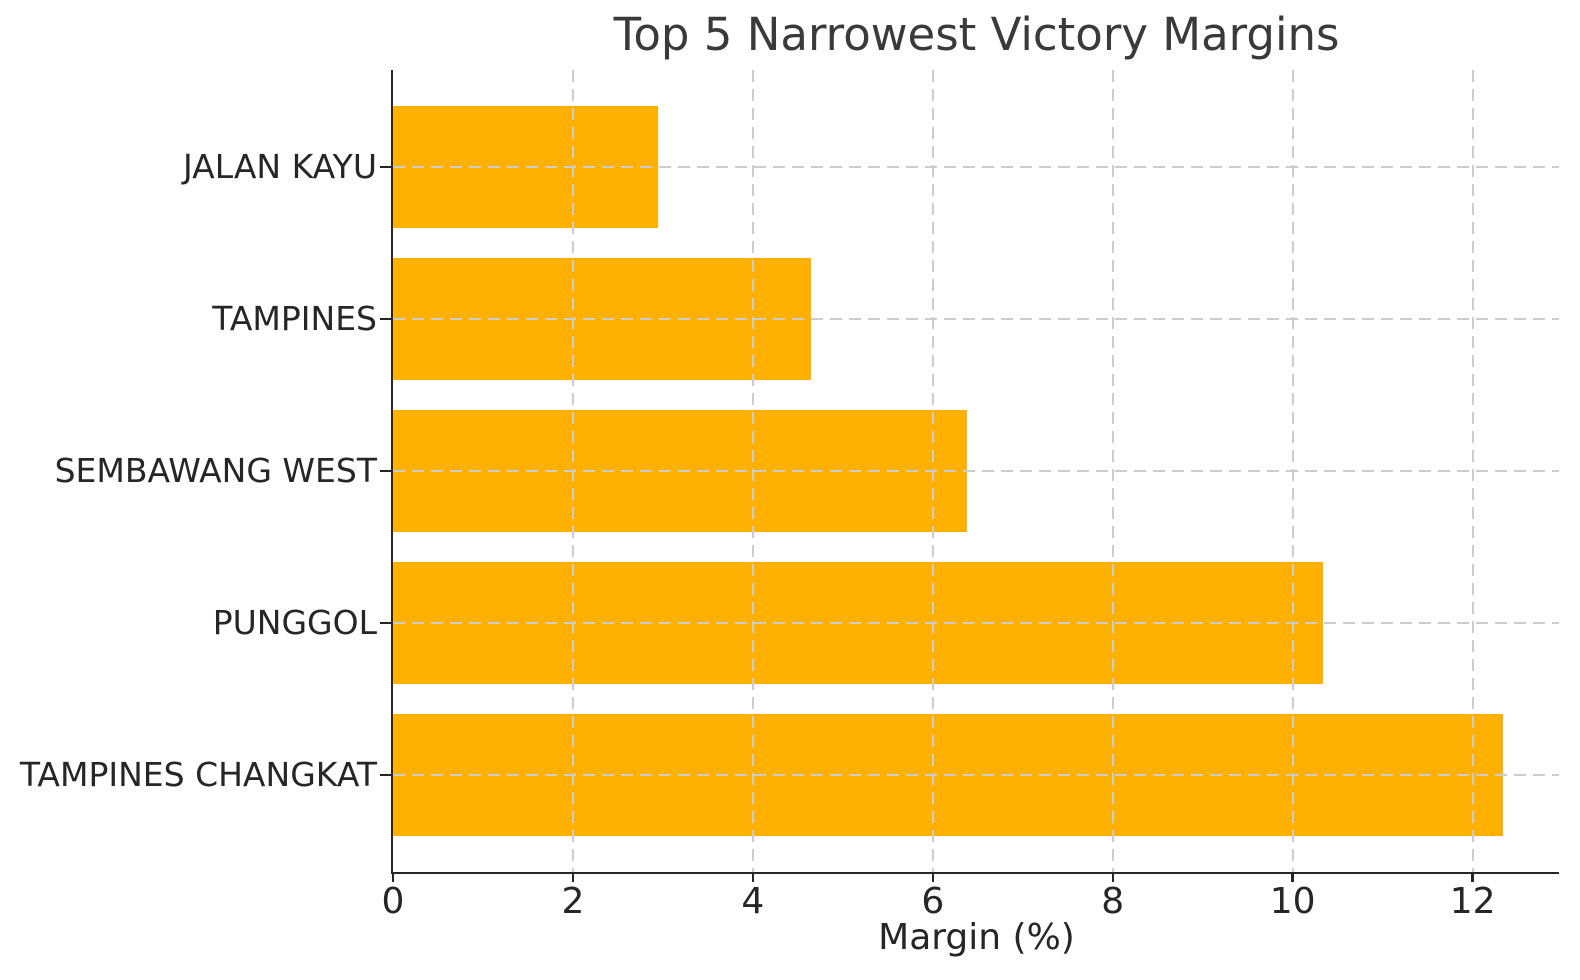 The height and width of the screenshot is (980, 1580). What do you see at coordinates (385, 775) in the screenshot?
I see `y-tick-tampines-changkat` at bounding box center [385, 775].